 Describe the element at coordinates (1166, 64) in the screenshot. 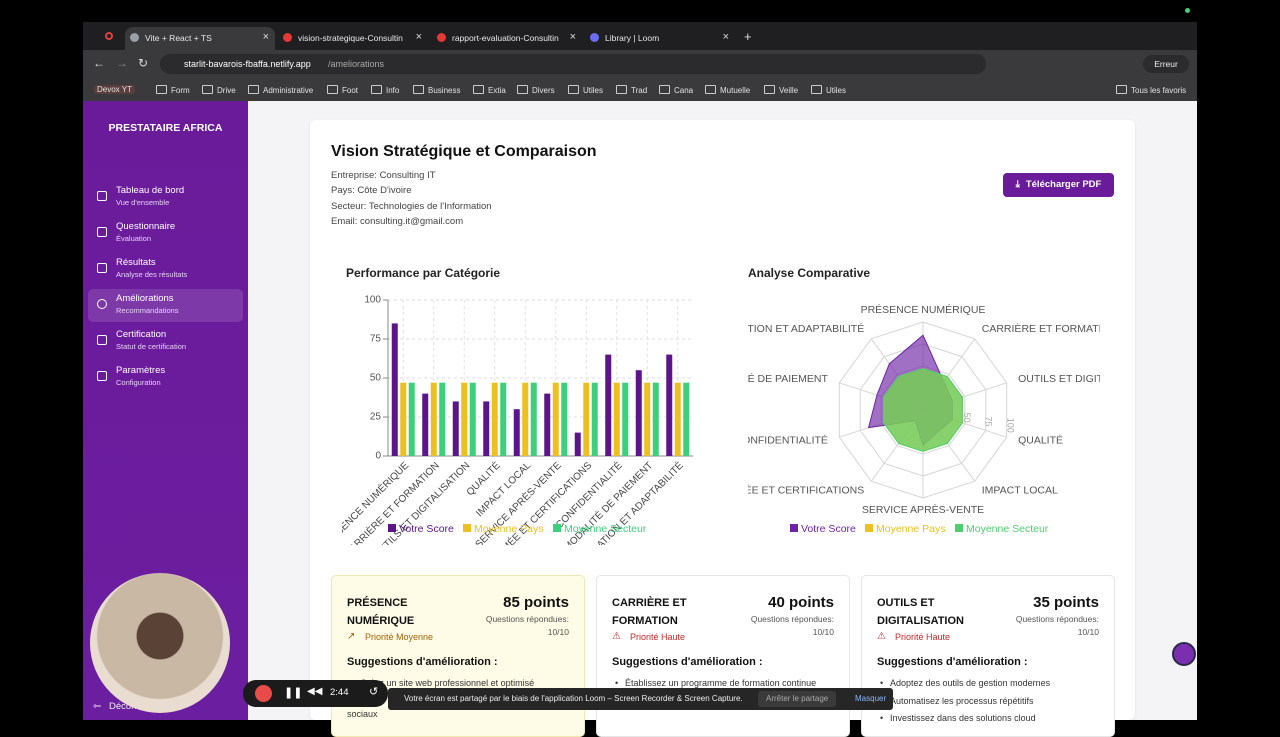

I see `profile-status: Erreur` at that location.